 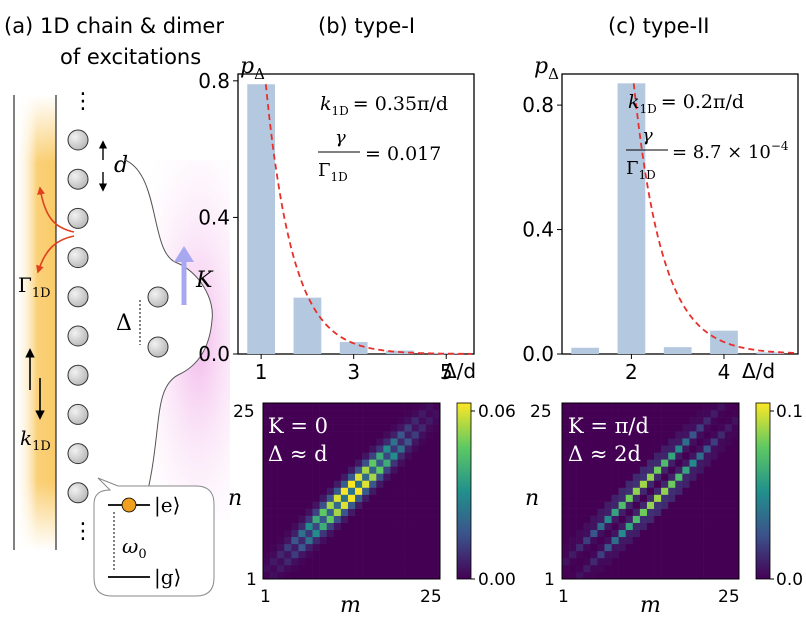 I want to click on panel-b-bar, so click(x=353, y=348).